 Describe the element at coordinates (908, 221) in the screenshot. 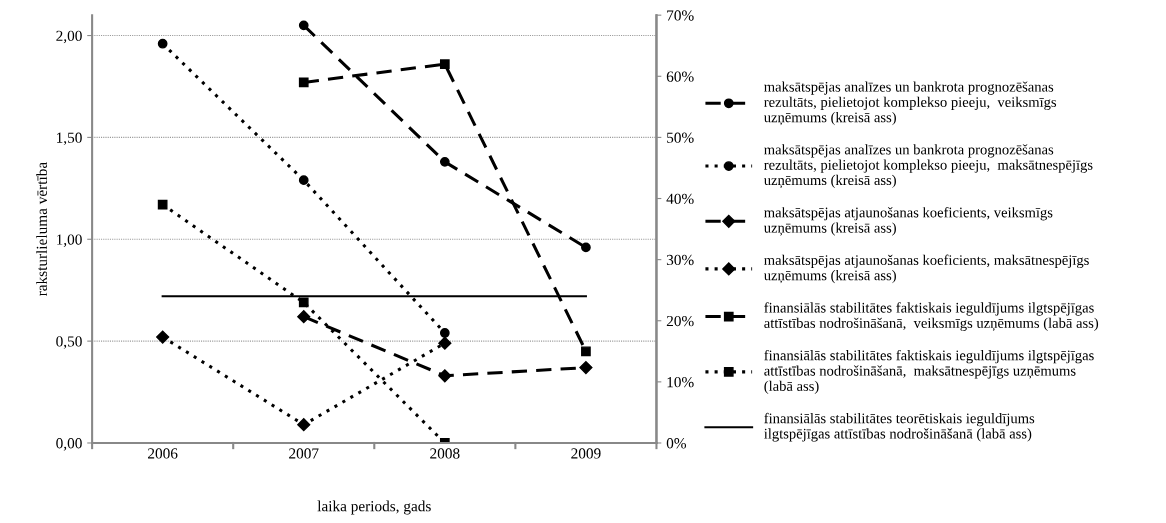

I see `legend-label: maksātspējas atjaunošanas koeficients, veiksmīgs uzņēmums (kreisā ass)` at that location.